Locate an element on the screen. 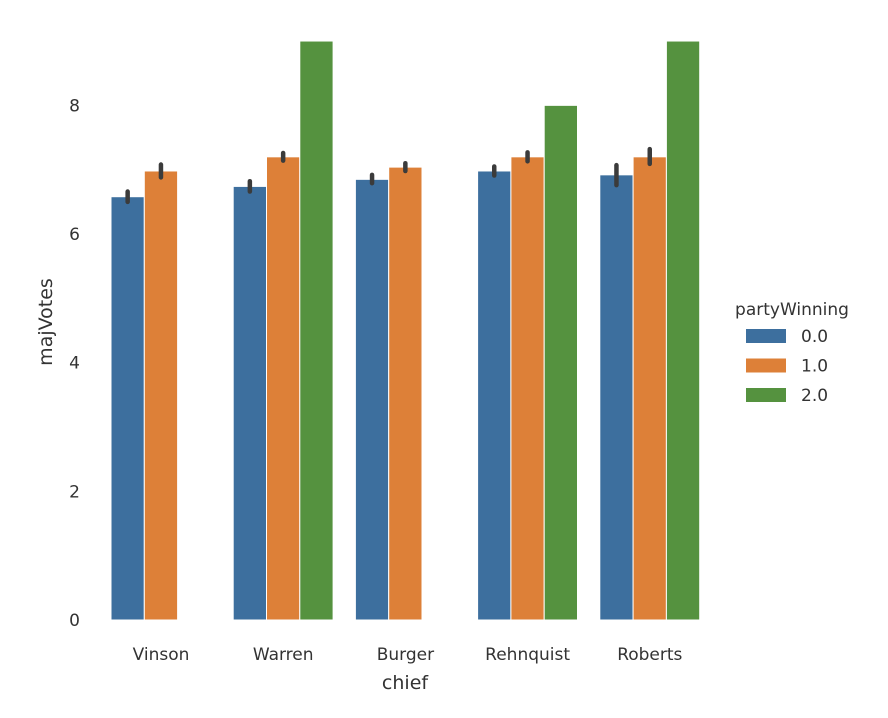 This screenshot has height=718, width=888. y-tick-label-6: 6 is located at coordinates (74, 235).